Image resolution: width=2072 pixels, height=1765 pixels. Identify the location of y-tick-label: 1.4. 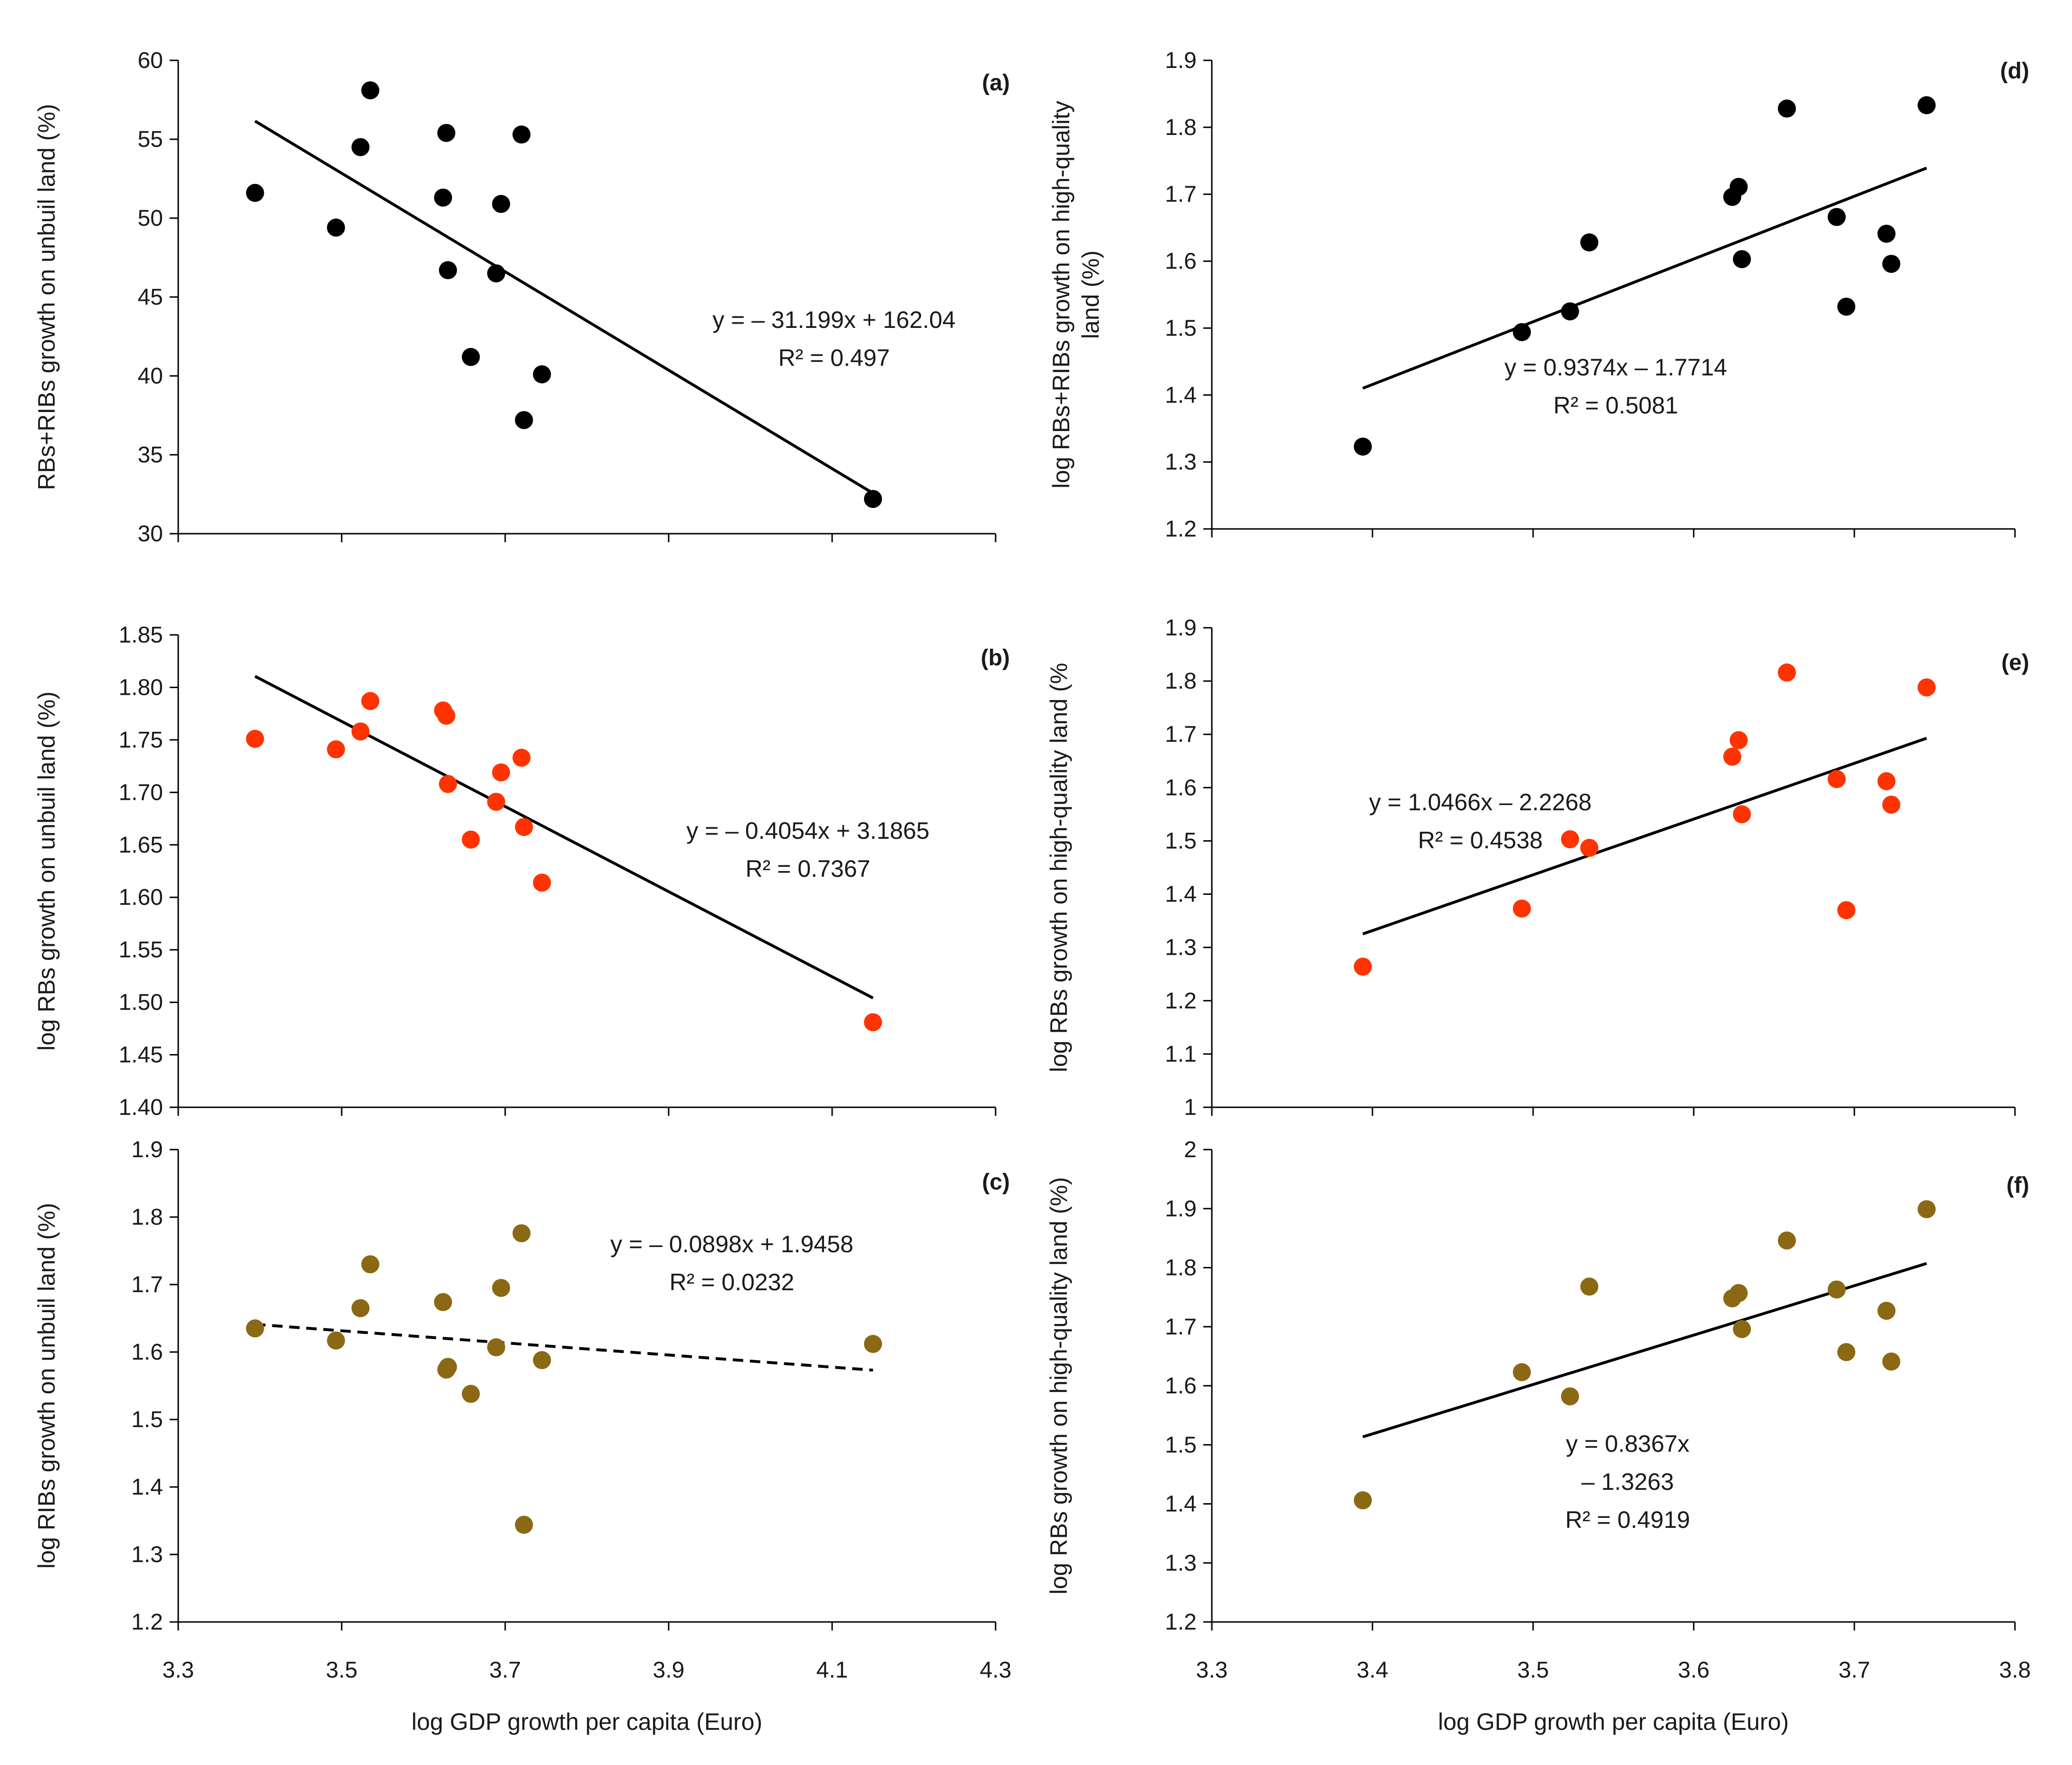
(1181, 1504).